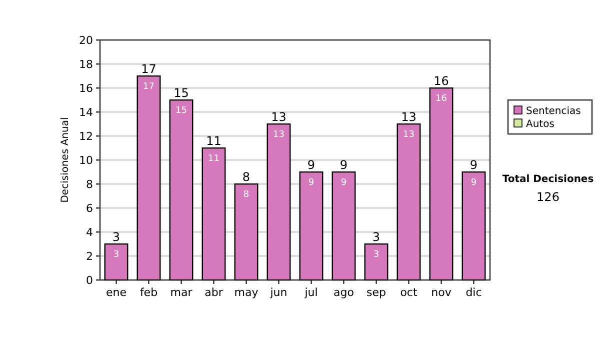 The height and width of the screenshot is (340, 600). I want to click on y-tick-label: 20, so click(86, 40).